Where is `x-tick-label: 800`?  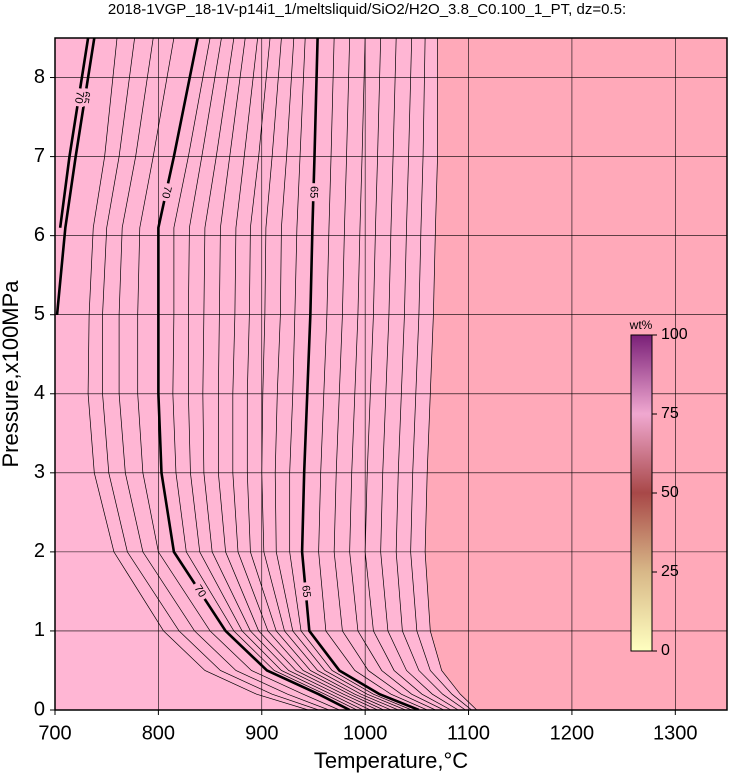
x-tick-label: 800 is located at coordinates (158, 733).